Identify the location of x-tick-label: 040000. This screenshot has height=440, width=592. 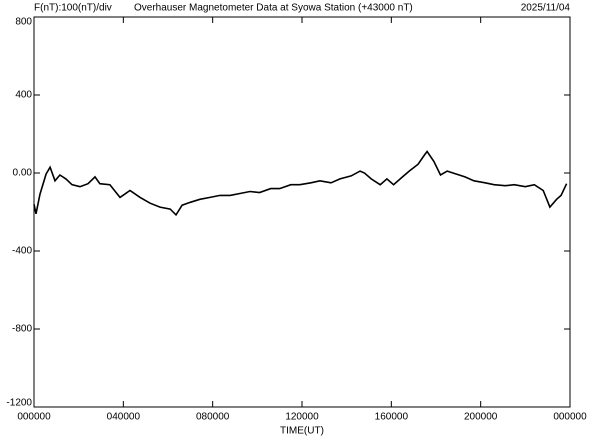
(124, 417).